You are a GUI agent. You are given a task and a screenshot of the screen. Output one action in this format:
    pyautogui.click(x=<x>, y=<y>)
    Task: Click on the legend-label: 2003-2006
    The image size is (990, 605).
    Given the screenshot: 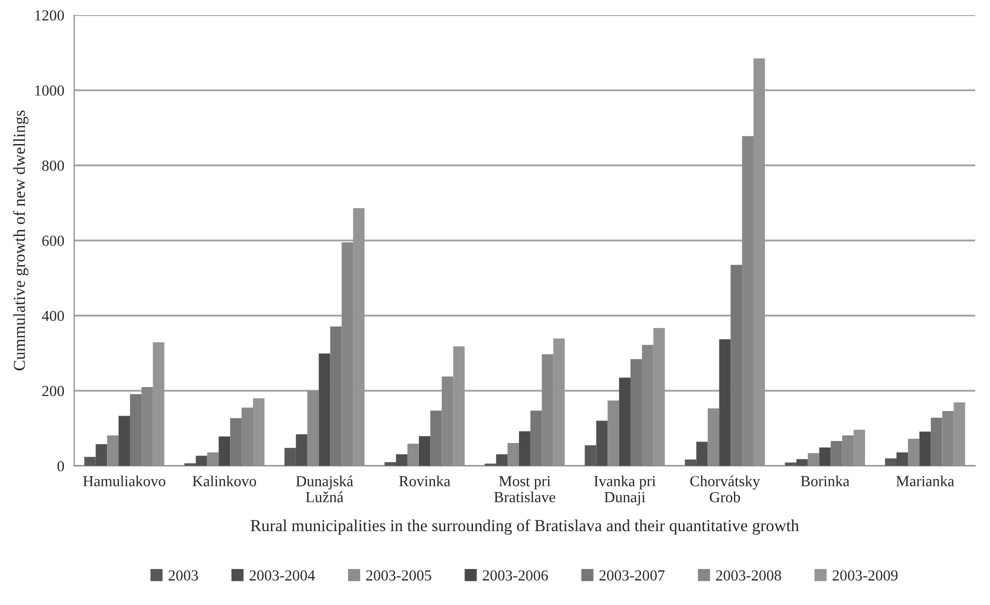 What is the action you would take?
    pyautogui.click(x=515, y=575)
    